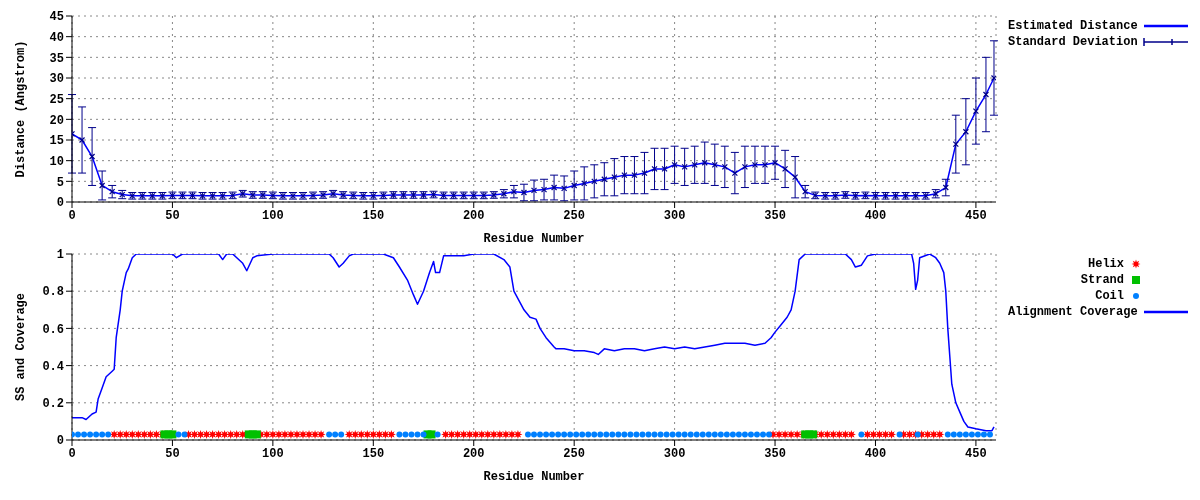 This screenshot has width=1200, height=500. I want to click on legend-label: Alignment Coverage, so click(1073, 312).